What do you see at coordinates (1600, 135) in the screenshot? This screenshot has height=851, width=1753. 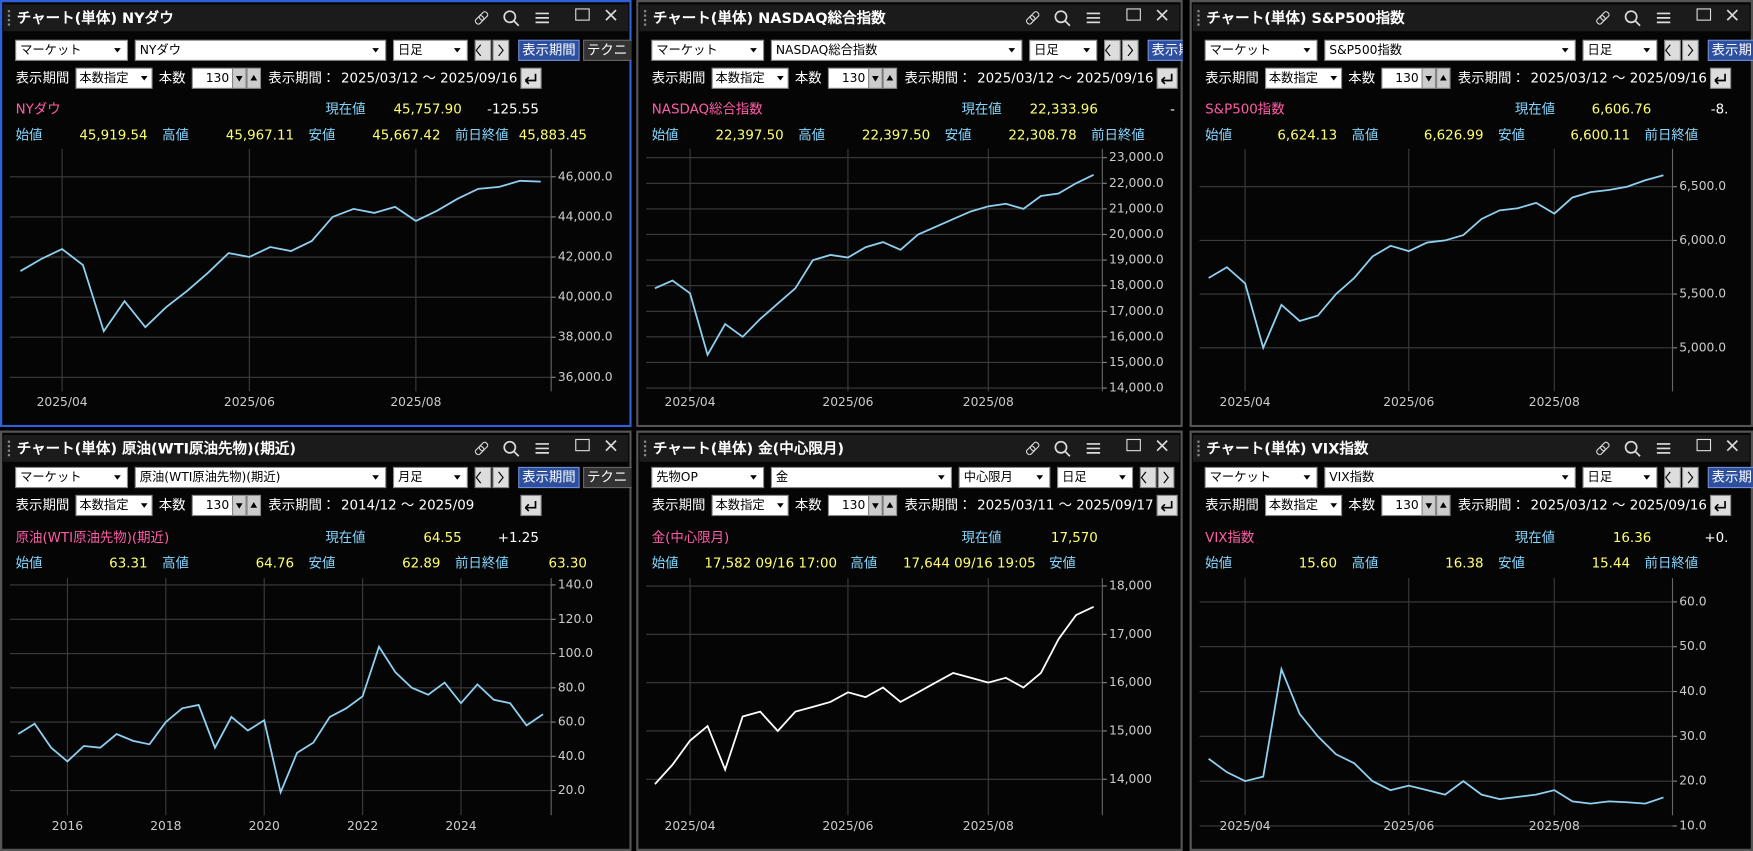 I see `stat-value: 6,600.11` at bounding box center [1600, 135].